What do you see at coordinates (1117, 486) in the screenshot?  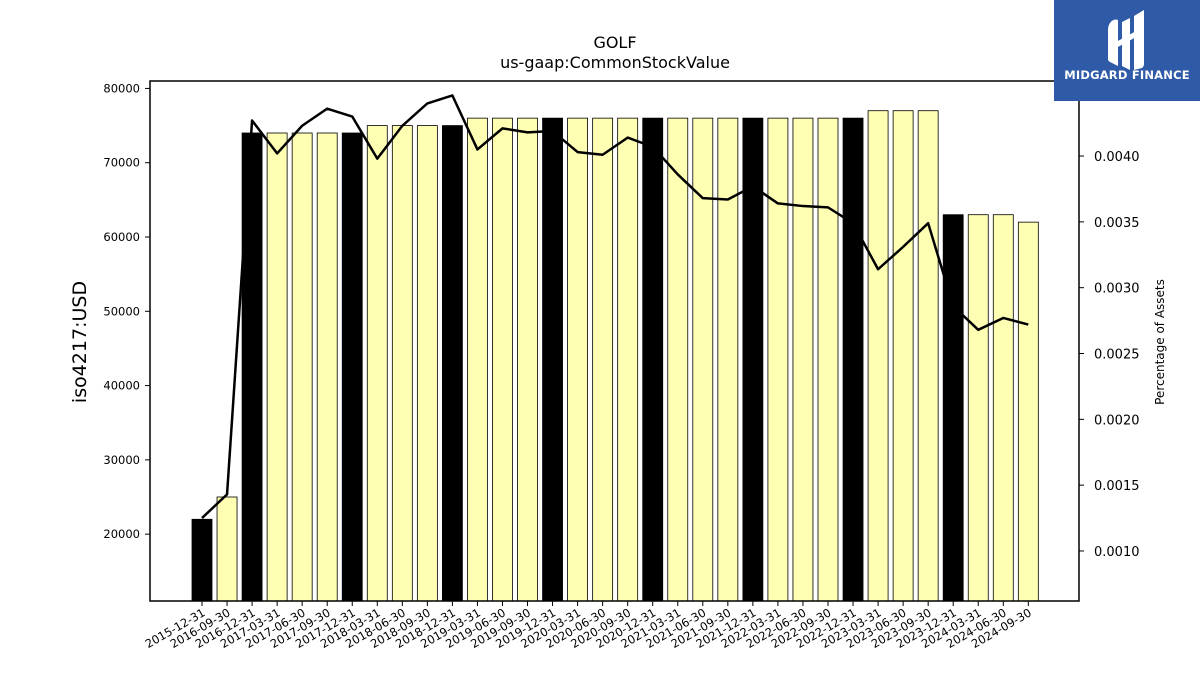 I see `y2-tick-label: 0.0015` at bounding box center [1117, 486].